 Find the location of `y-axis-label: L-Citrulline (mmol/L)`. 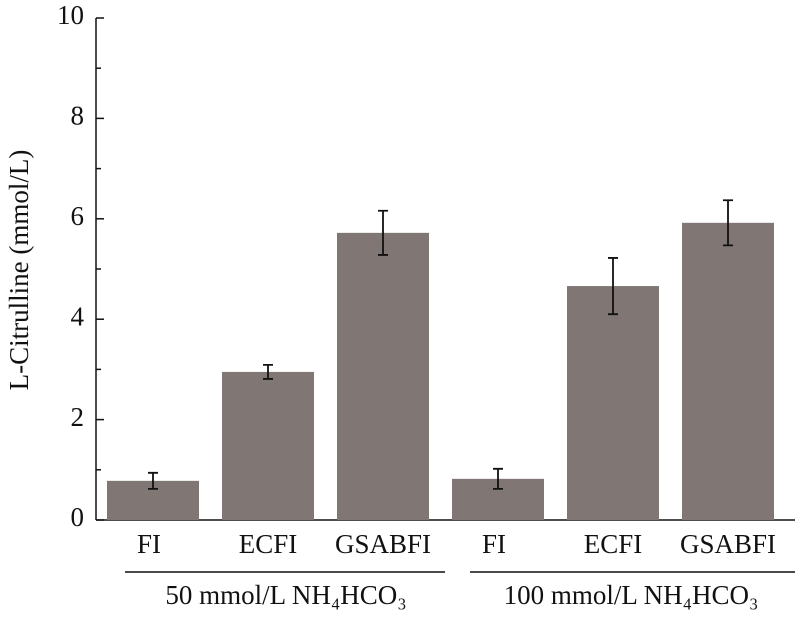

y-axis-label: L-Citrulline (mmol/L) is located at coordinates (19, 270).